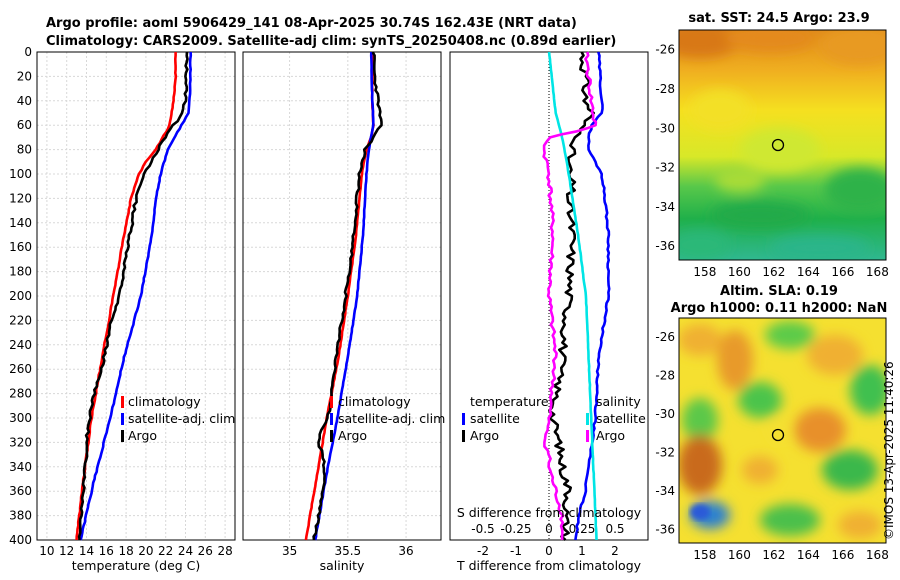  What do you see at coordinates (20, 320) in the screenshot?
I see `depth-tick-label: 220` at bounding box center [20, 320].